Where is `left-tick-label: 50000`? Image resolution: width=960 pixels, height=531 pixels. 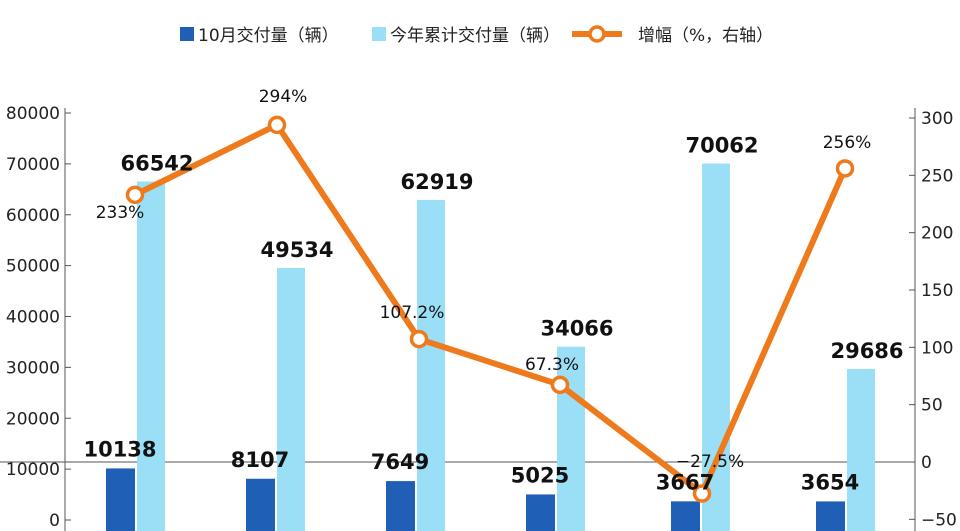 left-tick-label: 50000 is located at coordinates (33, 267).